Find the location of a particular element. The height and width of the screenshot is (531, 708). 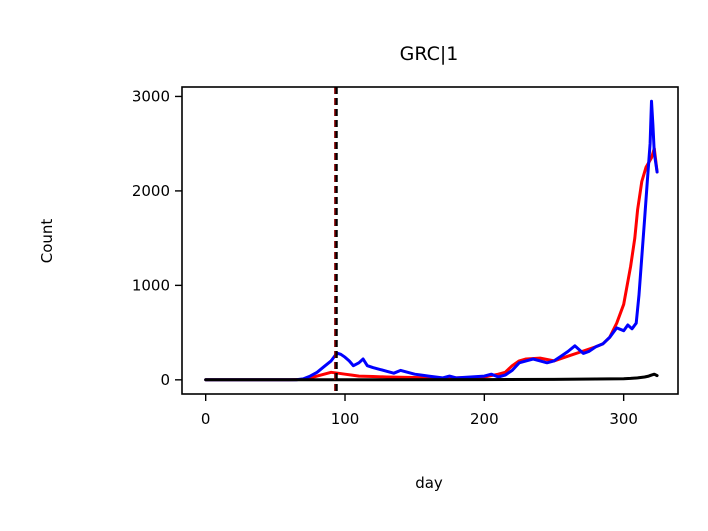

x-axis-label: day is located at coordinates (429, 483).